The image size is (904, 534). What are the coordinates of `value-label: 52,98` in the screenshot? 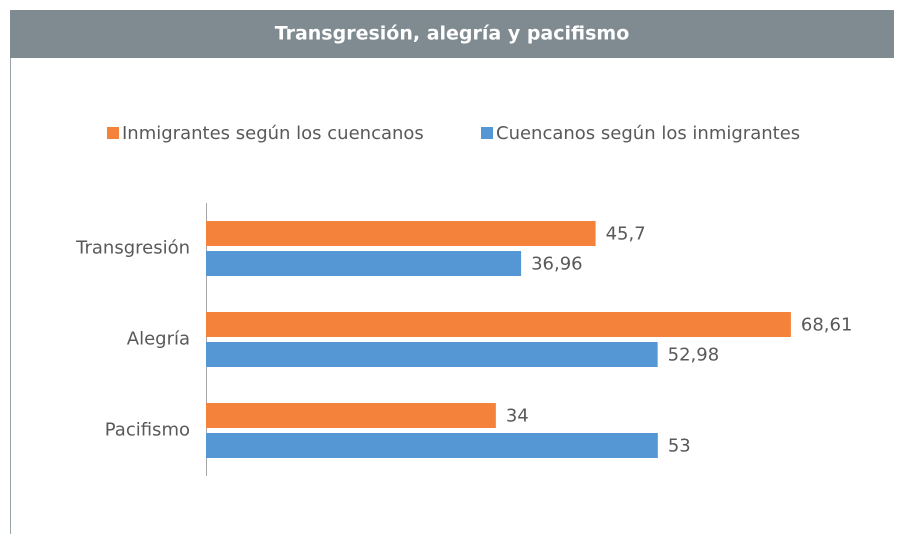 It's located at (694, 355).